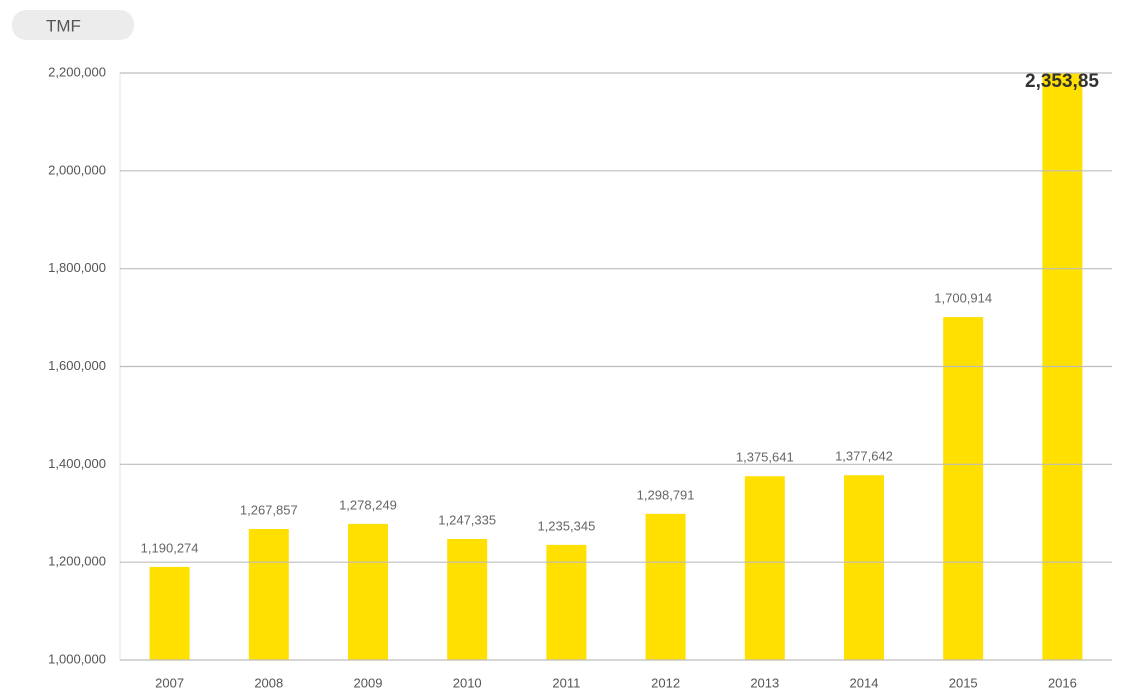  I want to click on x-tick-label: 2008, so click(268, 682).